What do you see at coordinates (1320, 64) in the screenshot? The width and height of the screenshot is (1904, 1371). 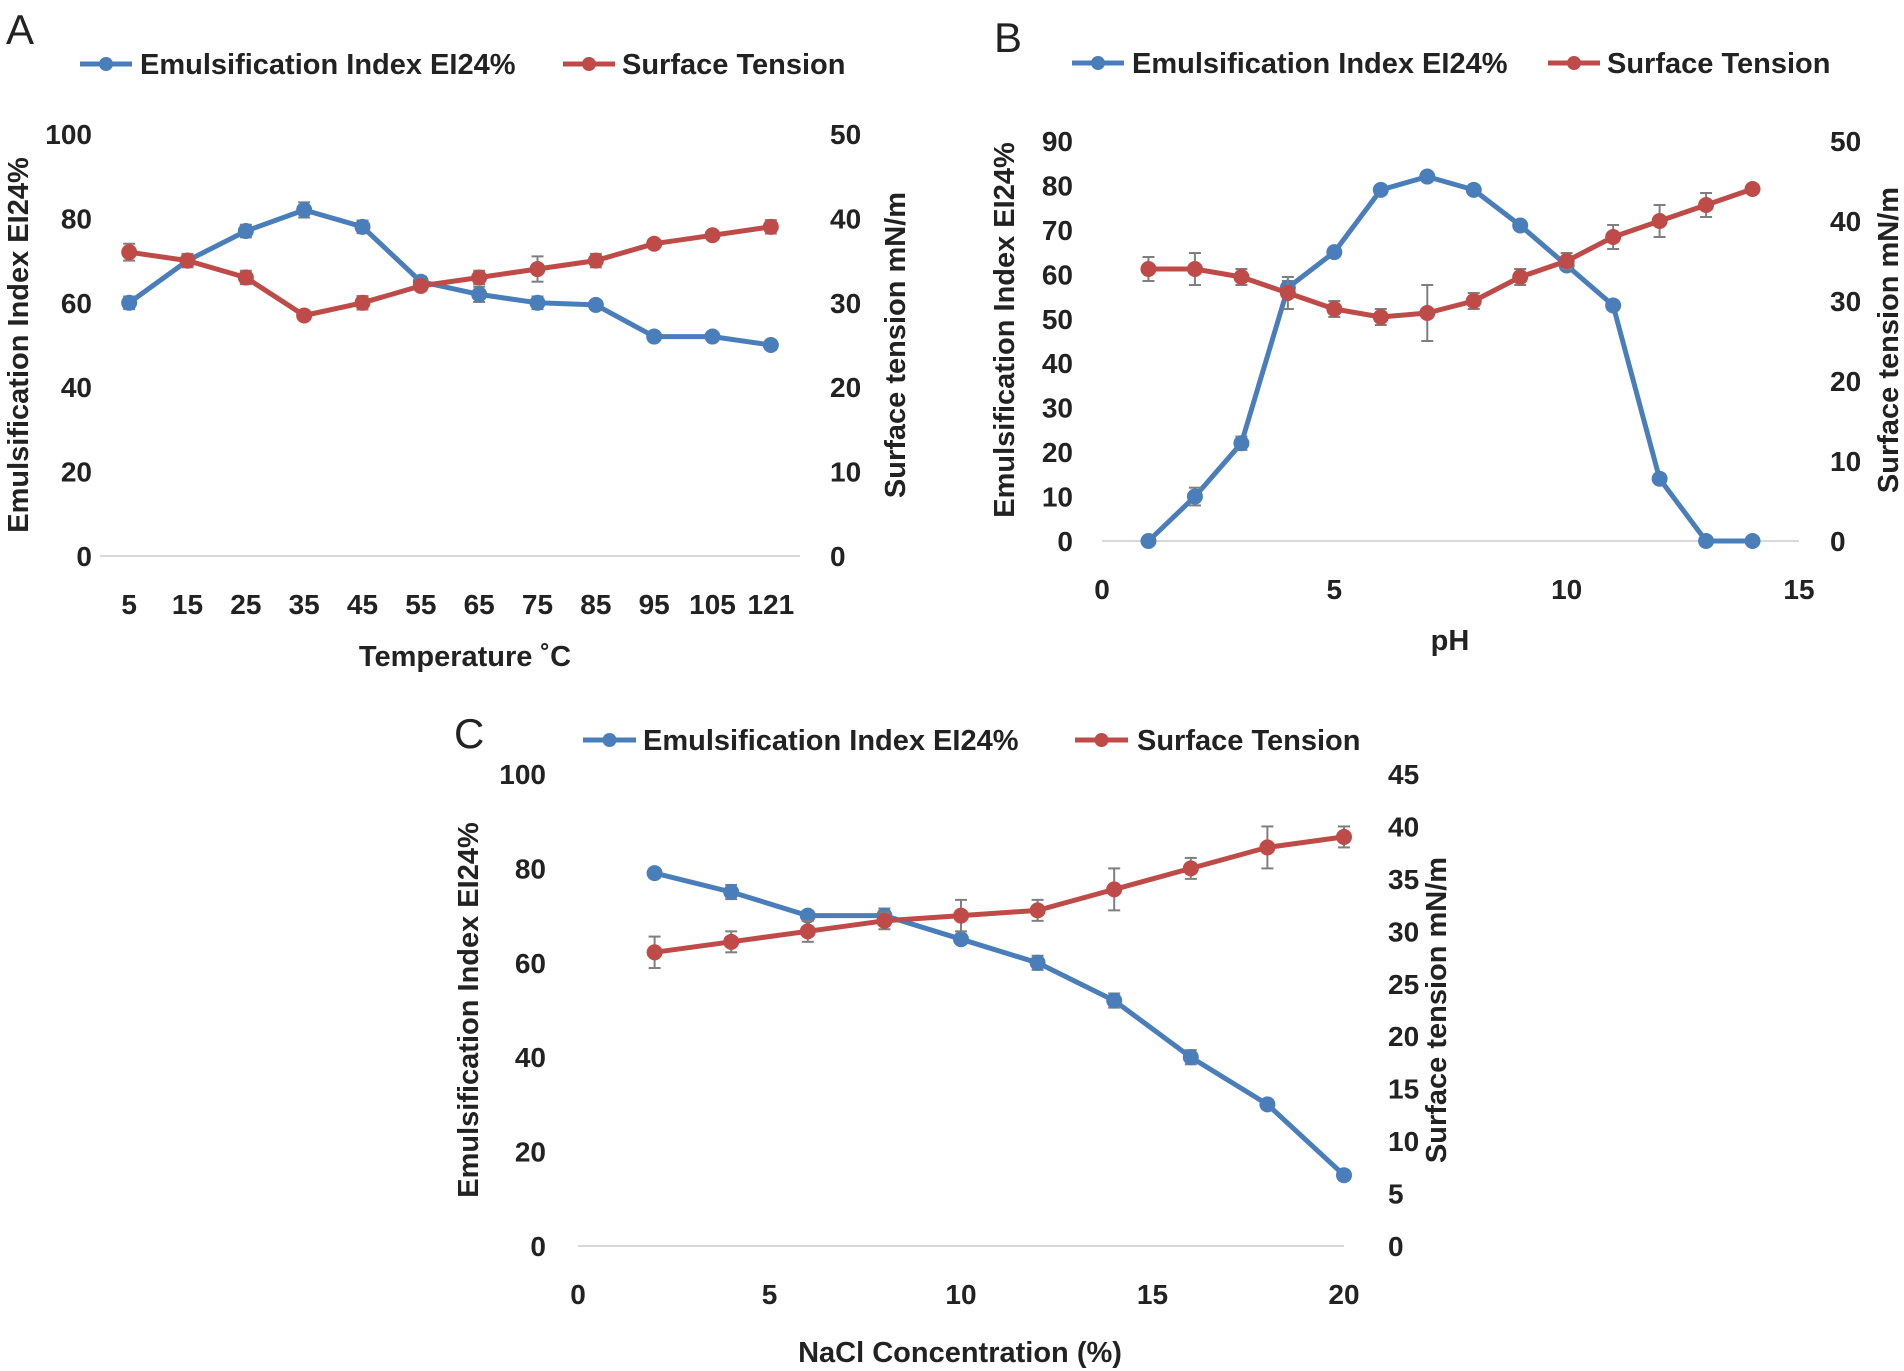 I see `legend-label-ei: Emulsification Index EI24%` at bounding box center [1320, 64].